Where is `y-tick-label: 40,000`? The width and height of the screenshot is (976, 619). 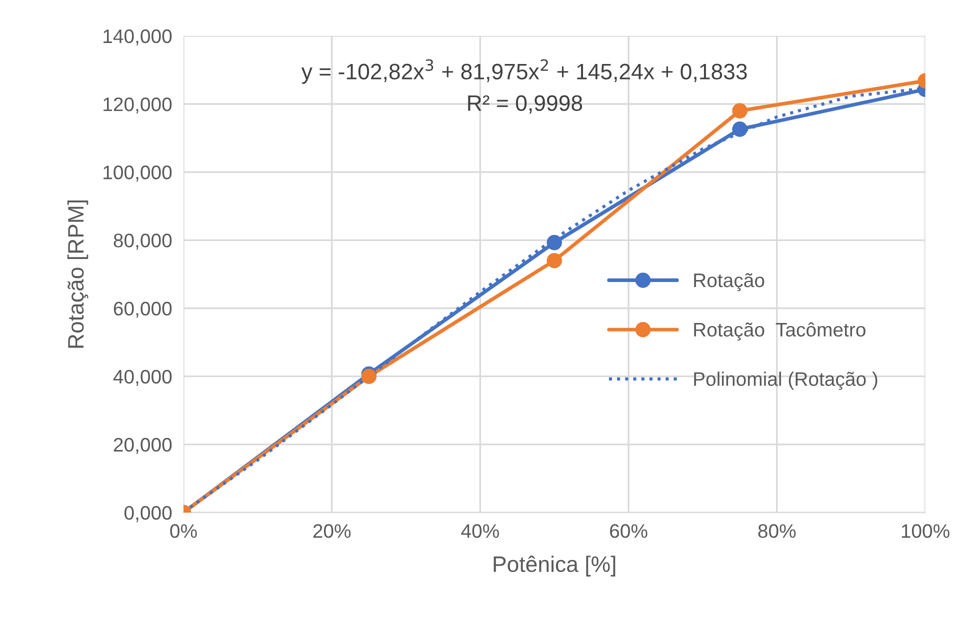
y-tick-label: 40,000 is located at coordinates (142, 378).